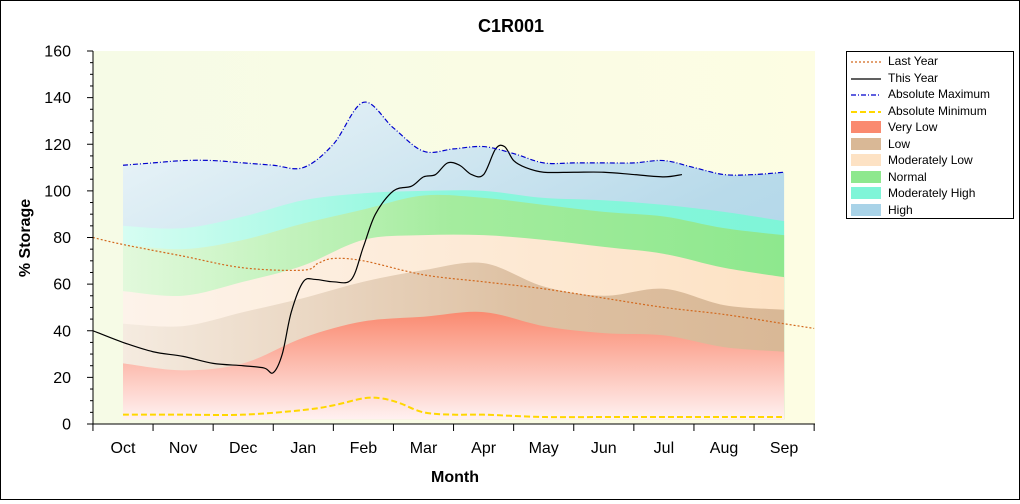  What do you see at coordinates (25, 238) in the screenshot?
I see `y-axis-title: % Storage` at bounding box center [25, 238].